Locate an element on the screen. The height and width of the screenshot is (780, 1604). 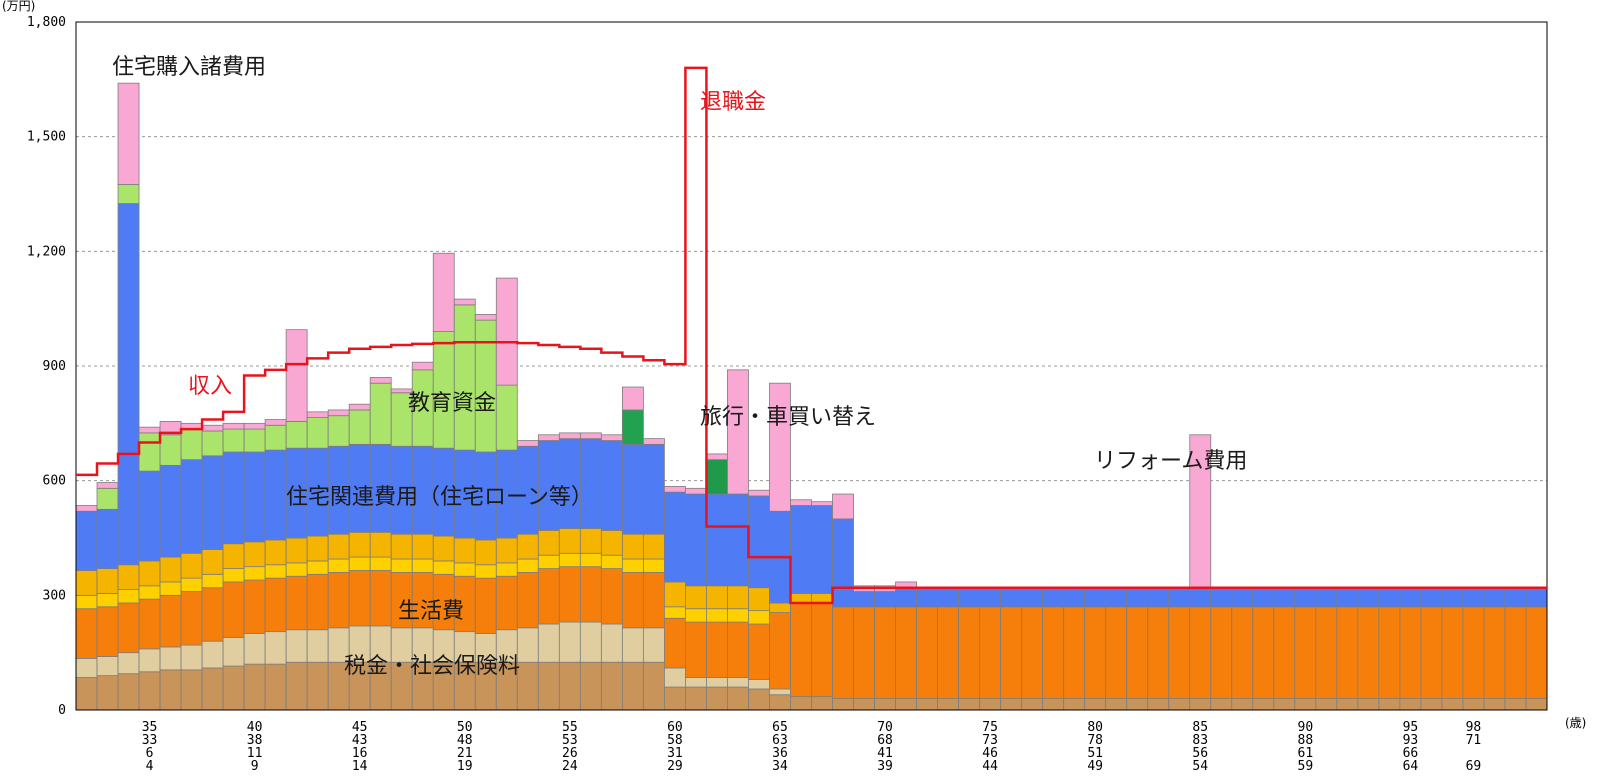
x-tick-label: 44 is located at coordinates (990, 766).